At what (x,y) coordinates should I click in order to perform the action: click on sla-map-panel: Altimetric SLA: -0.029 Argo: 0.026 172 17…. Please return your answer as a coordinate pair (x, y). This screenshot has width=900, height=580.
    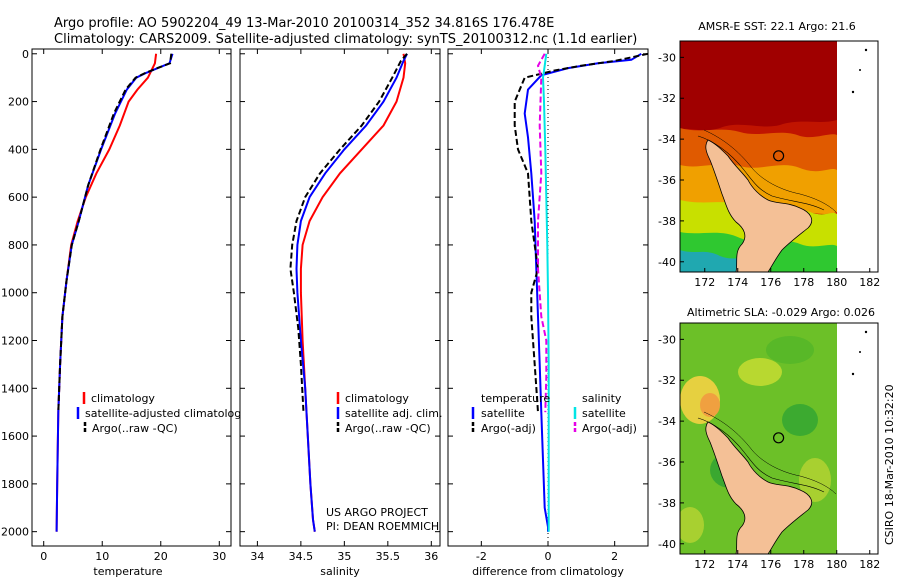
    Looking at the image, I should click on (769, 438).